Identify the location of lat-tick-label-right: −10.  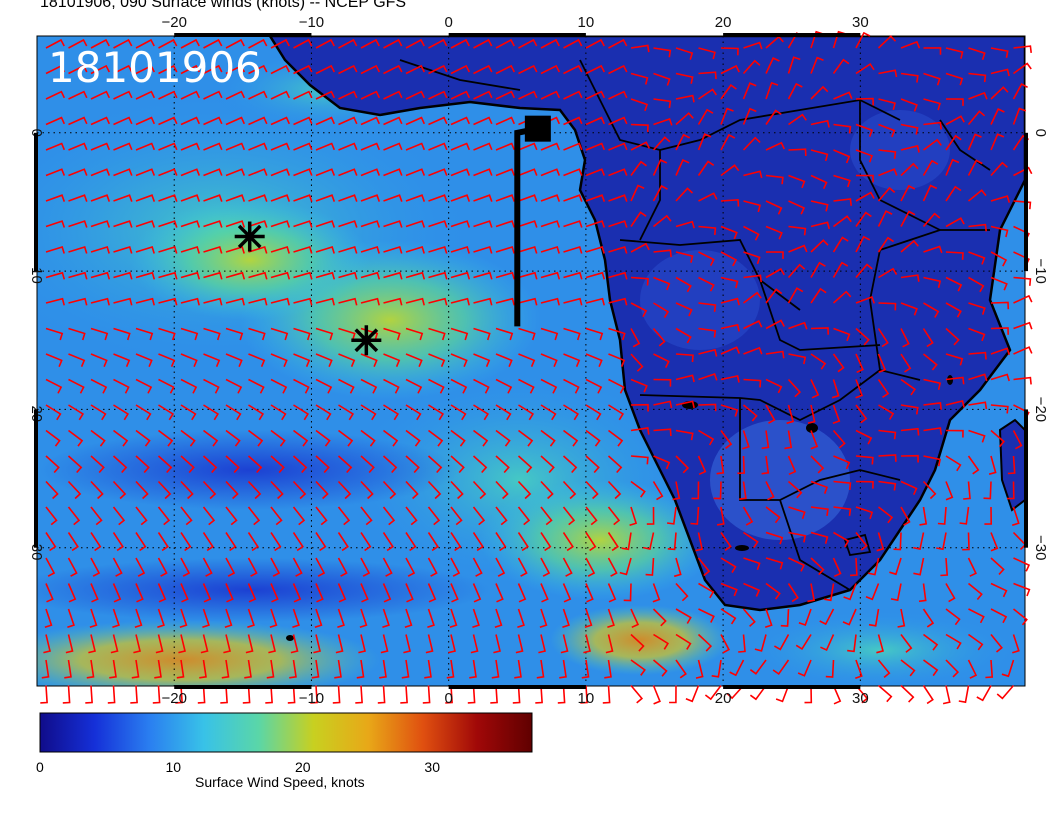
(1040, 270).